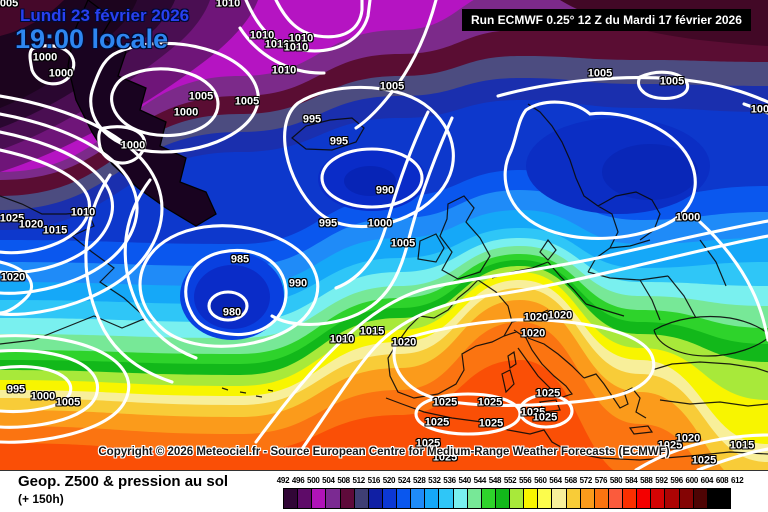 This screenshot has width=768, height=512. What do you see at coordinates (358, 480) in the screenshot?
I see `legend-tick: 512` at bounding box center [358, 480].